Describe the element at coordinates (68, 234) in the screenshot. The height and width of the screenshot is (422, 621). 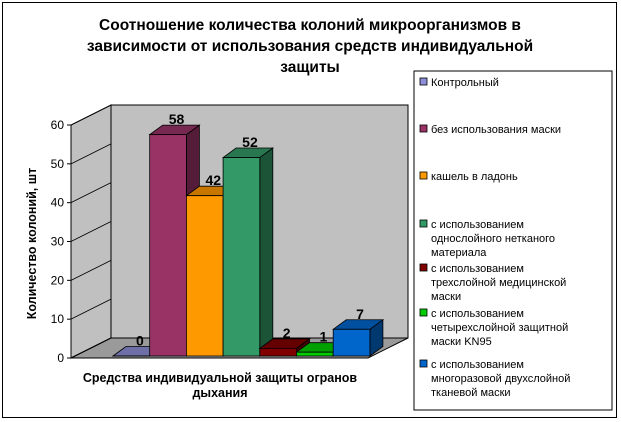
I see `y-axis: 0 10 20 30 40 50 60 Количество колоний, шт` at that location.